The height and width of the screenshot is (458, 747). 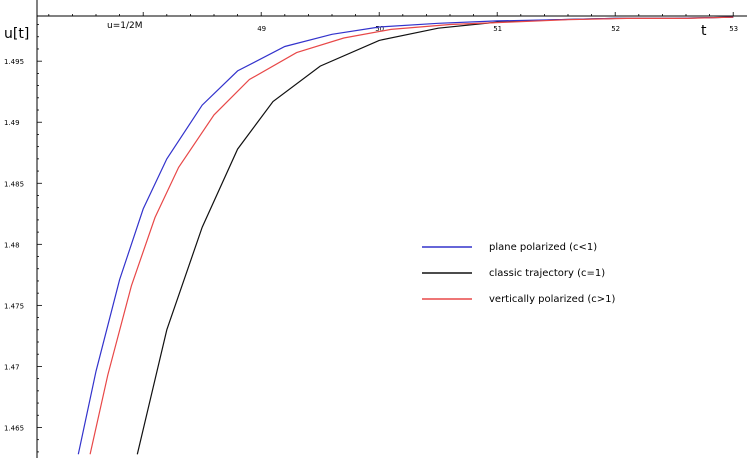 What do you see at coordinates (14, 62) in the screenshot?
I see `y-tick-label: 1.495` at bounding box center [14, 62].